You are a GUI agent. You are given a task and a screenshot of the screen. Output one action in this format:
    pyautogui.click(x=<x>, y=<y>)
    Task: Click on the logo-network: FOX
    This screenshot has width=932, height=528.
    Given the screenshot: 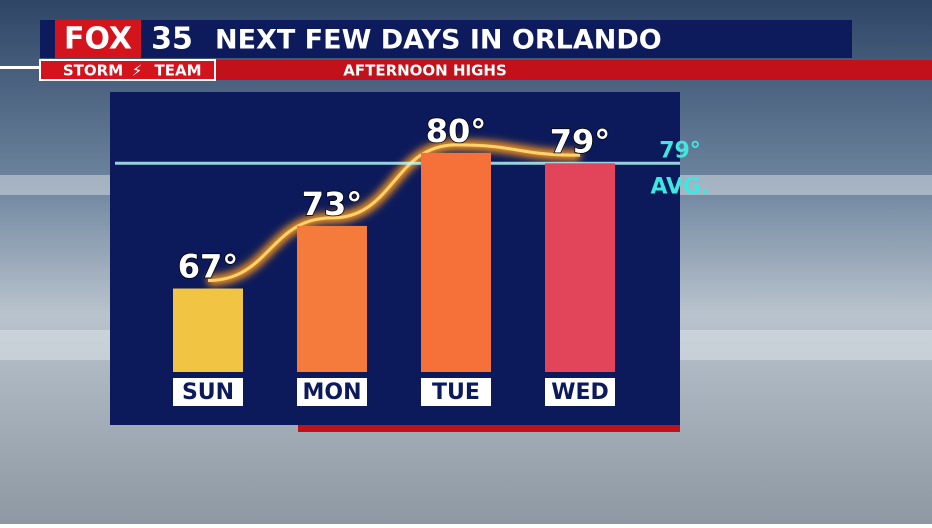 What is the action you would take?
    pyautogui.click(x=98, y=39)
    